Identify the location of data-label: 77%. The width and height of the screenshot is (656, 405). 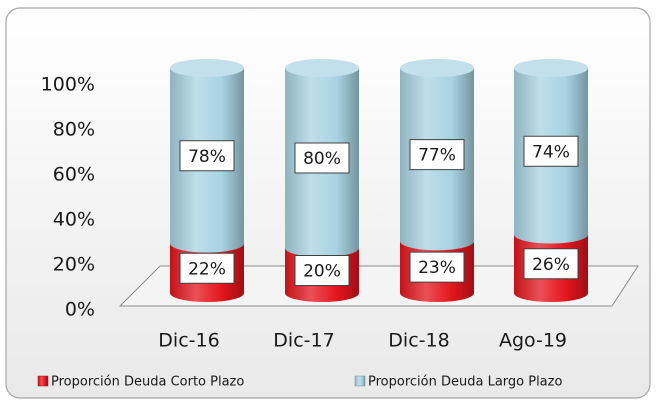
(437, 156).